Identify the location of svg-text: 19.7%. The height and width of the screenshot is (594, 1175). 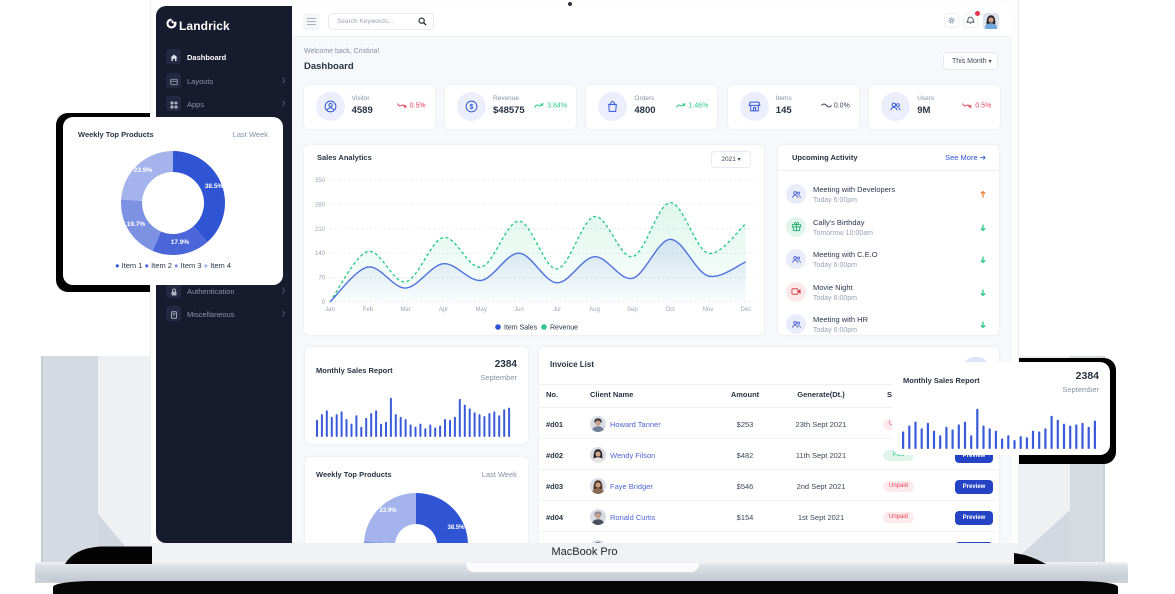
(136, 224).